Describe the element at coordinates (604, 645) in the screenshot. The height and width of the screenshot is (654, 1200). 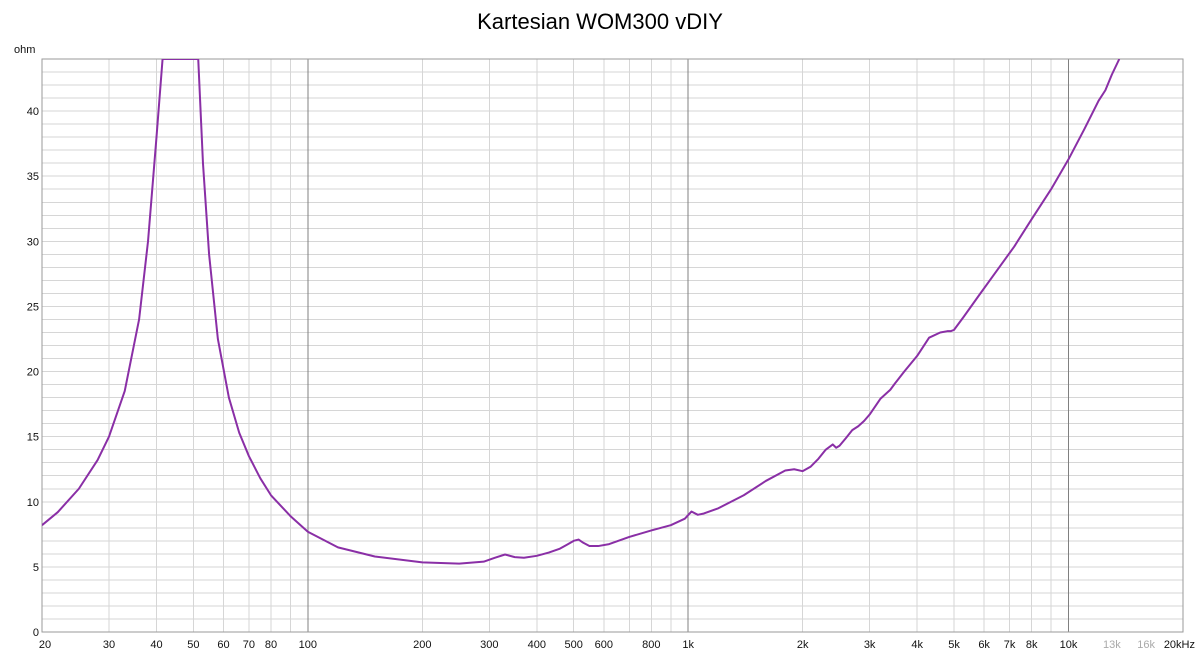
I see `x-tick-label: 600` at that location.